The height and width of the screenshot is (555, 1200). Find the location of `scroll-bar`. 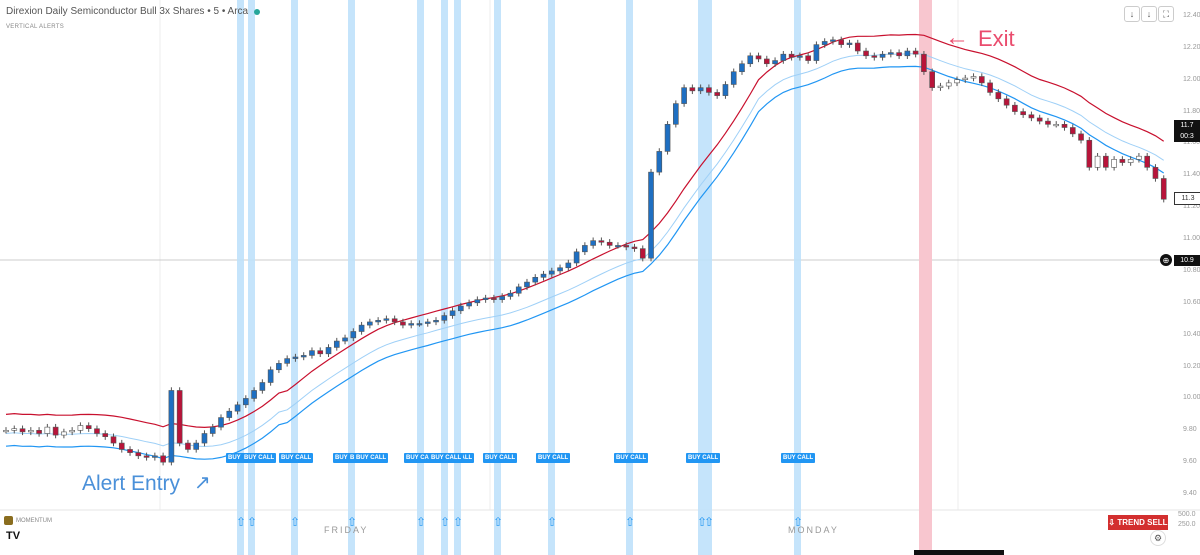

scroll-bar is located at coordinates (959, 552).